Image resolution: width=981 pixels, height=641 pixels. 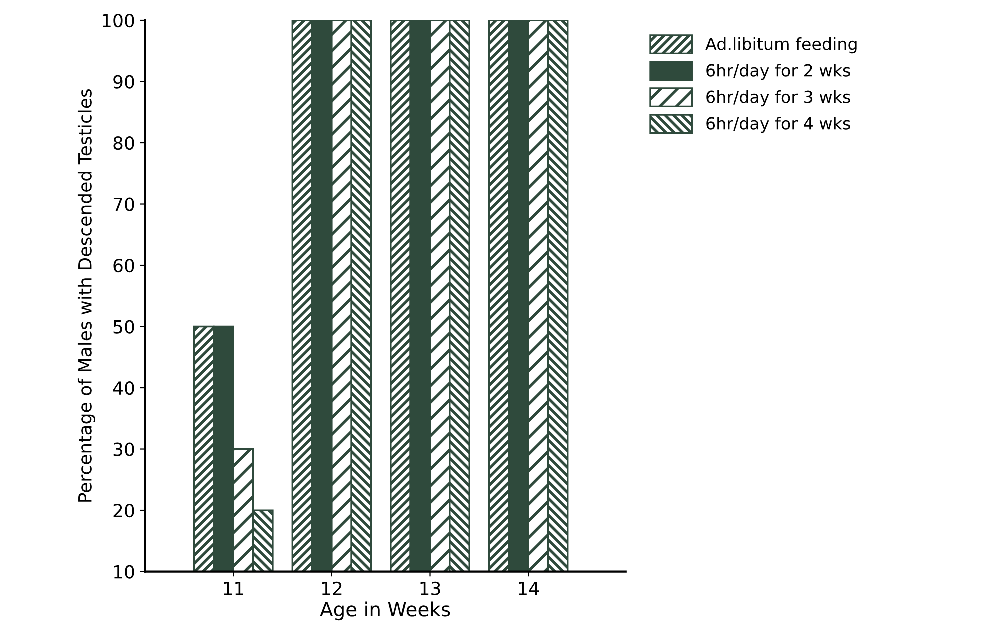 I want to click on y-tick-label: 90, so click(x=124, y=82).